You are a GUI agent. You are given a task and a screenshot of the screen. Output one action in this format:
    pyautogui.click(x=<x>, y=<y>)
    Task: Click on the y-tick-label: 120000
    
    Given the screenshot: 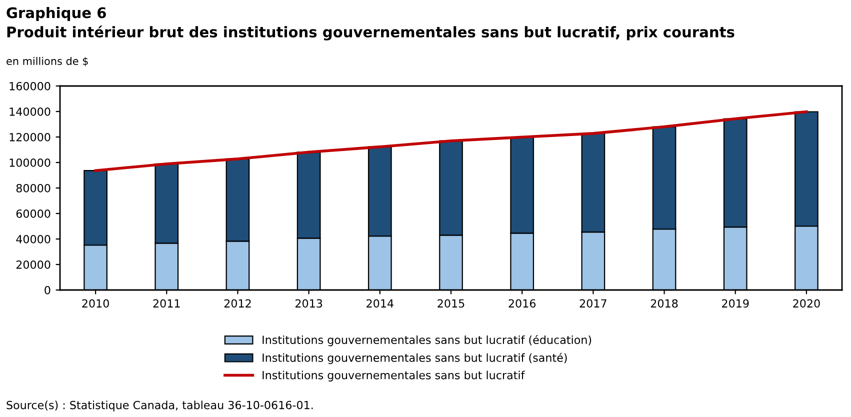 What is the action you would take?
    pyautogui.click(x=30, y=137)
    